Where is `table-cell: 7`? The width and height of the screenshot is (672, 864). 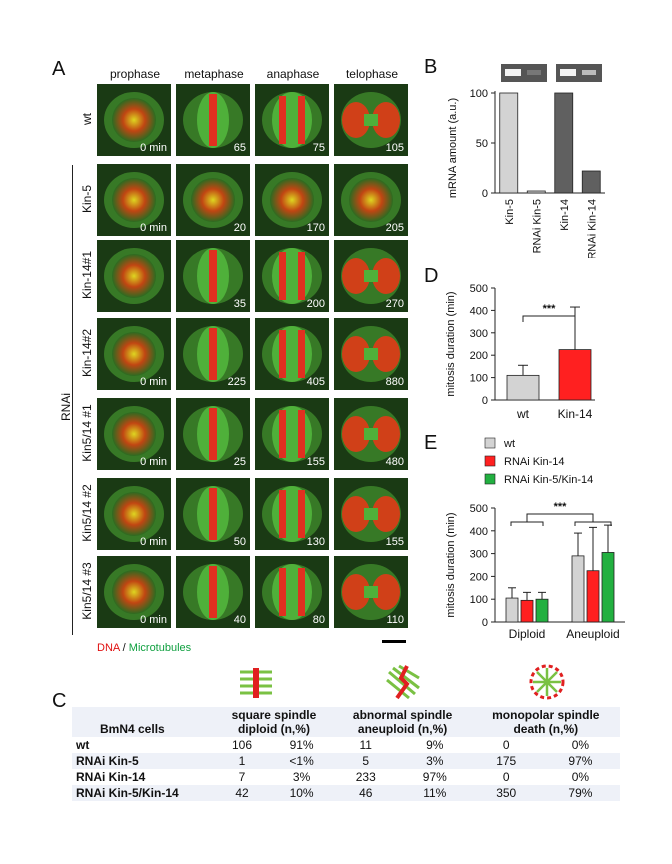 table-cell: 7 is located at coordinates (242, 777).